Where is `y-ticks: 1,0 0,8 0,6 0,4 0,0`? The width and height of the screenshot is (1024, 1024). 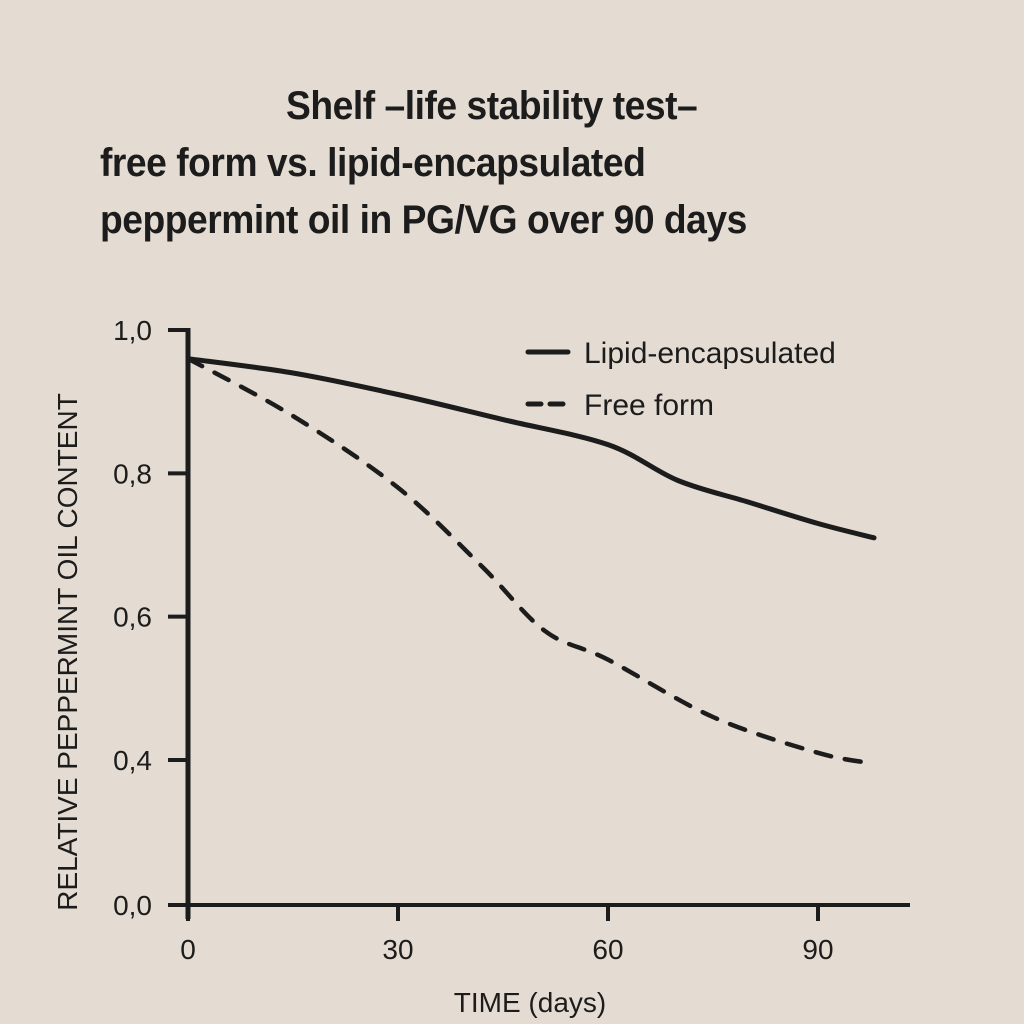
y-ticks: 1,0 0,8 0,6 0,4 0,0 is located at coordinates (150, 618).